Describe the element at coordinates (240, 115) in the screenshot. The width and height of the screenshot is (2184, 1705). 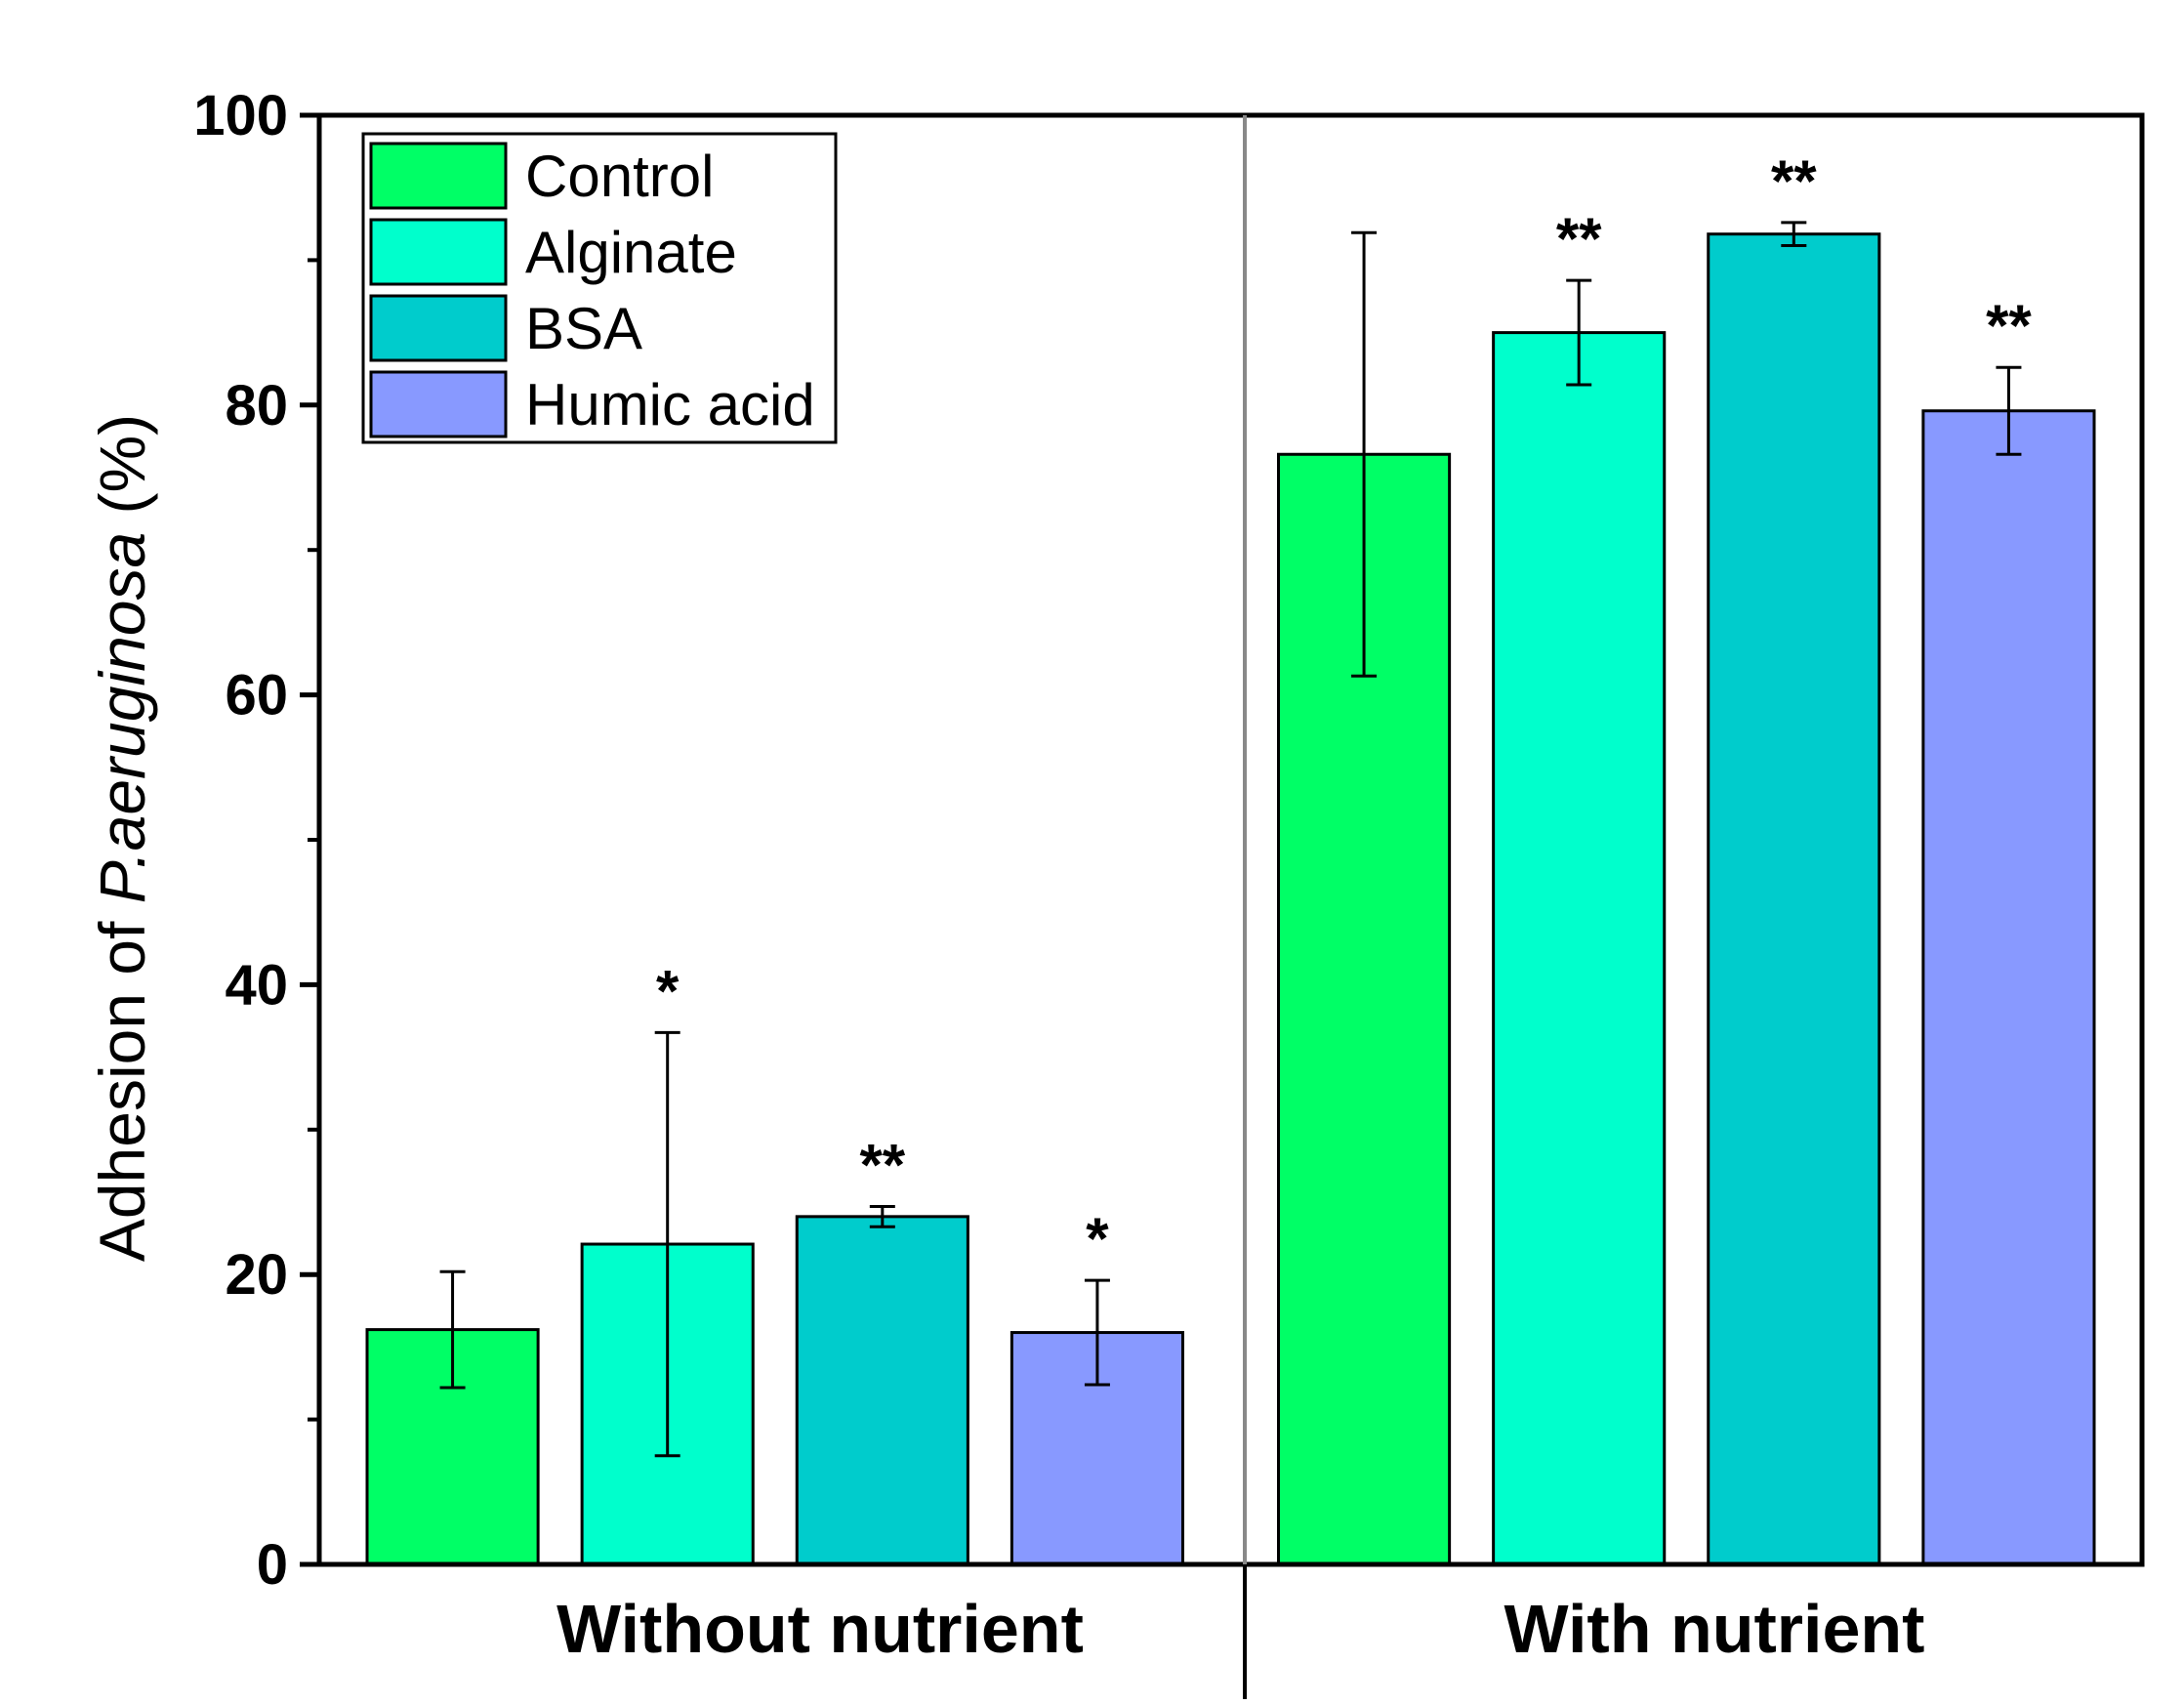
I see `y-tick-label: 100` at that location.